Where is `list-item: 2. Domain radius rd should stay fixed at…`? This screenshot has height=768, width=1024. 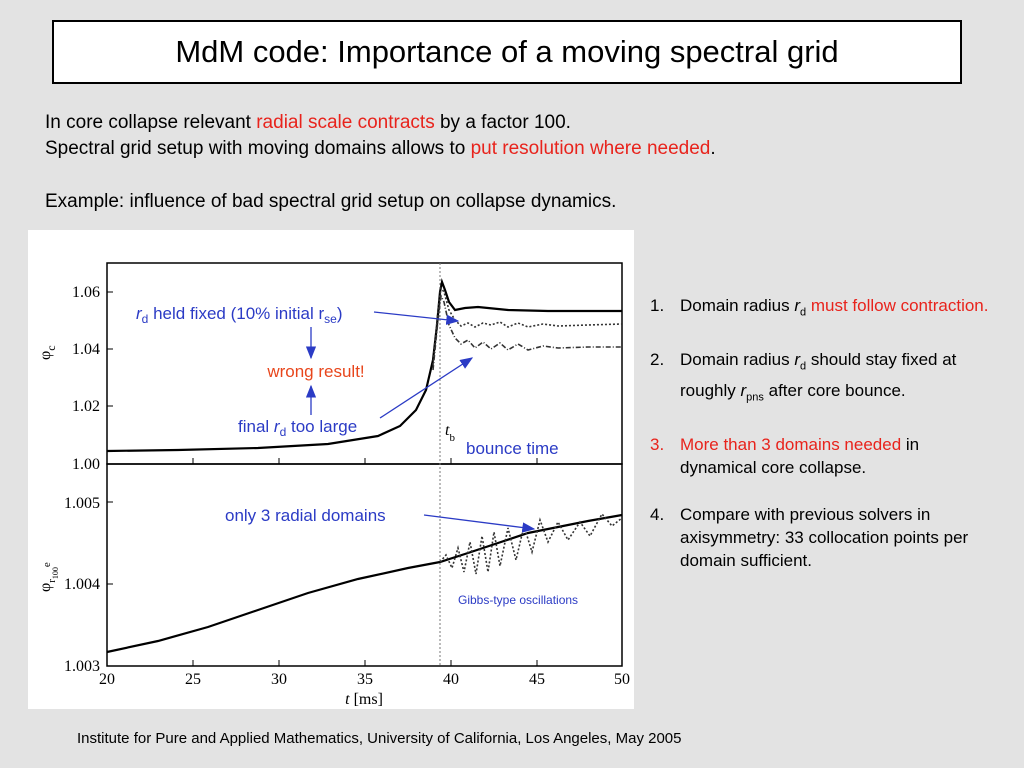 list-item: 2. Domain radius rd should stay fixed at… is located at coordinates (822, 378).